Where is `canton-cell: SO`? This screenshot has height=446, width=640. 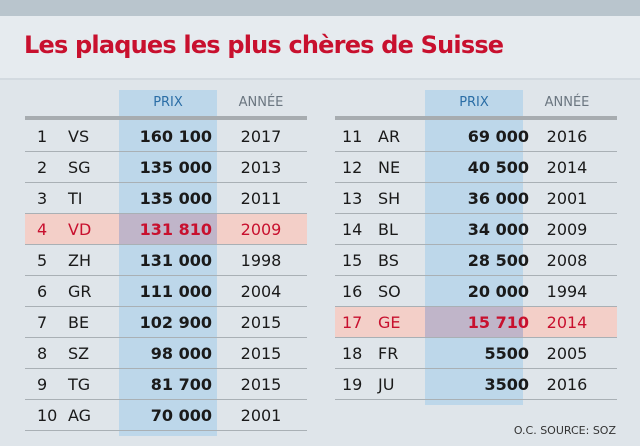
canton-cell: SO is located at coordinates (389, 291).